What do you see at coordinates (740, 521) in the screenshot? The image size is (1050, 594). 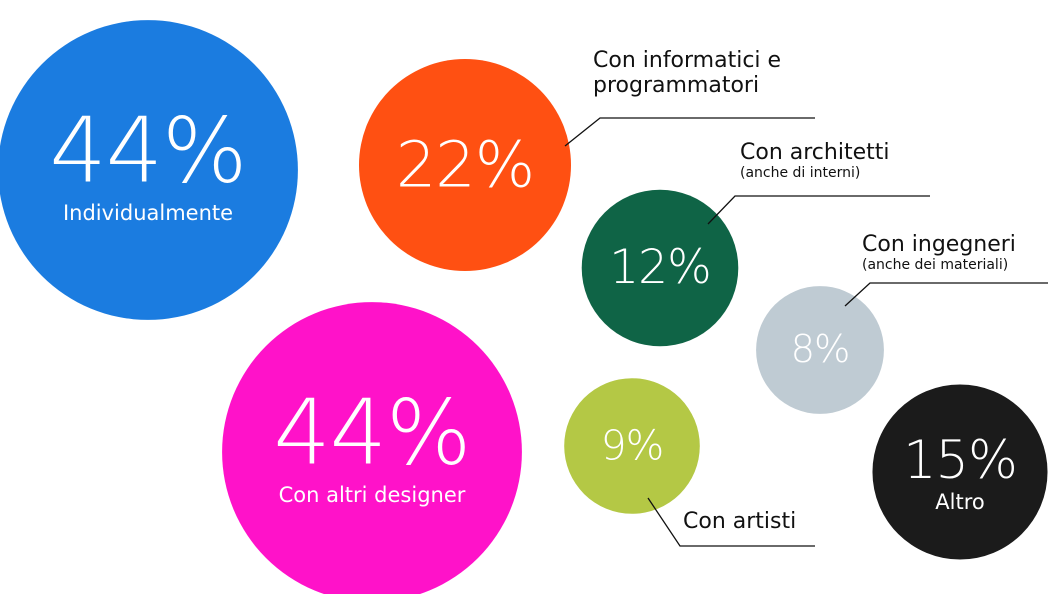 I see `category-label: Con artisti` at bounding box center [740, 521].